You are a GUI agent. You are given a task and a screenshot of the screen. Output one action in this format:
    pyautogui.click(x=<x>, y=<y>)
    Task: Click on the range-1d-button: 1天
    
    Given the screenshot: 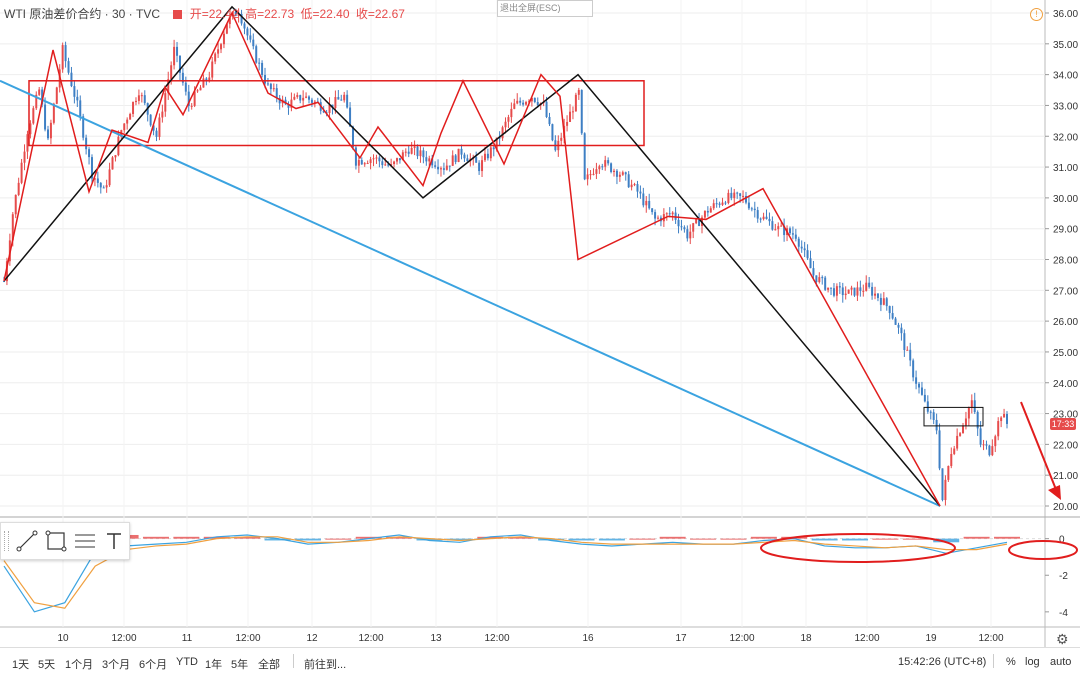 What is the action you would take?
    pyautogui.click(x=21, y=665)
    